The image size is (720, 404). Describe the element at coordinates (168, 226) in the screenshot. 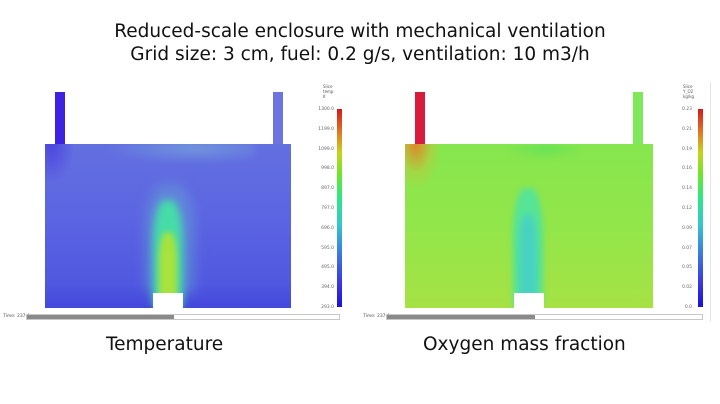

I see `temperature-field` at that location.